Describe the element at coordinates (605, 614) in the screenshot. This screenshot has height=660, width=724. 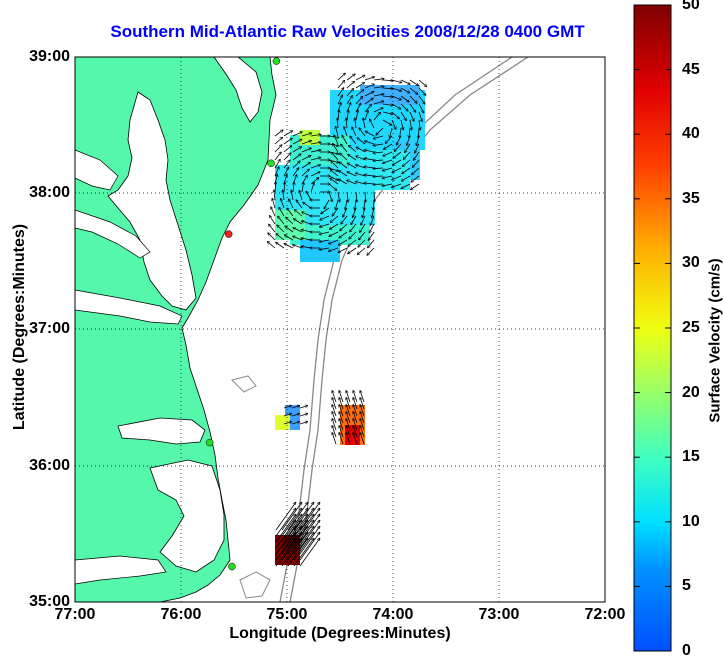
I see `x-tick-label: 72:00` at that location.